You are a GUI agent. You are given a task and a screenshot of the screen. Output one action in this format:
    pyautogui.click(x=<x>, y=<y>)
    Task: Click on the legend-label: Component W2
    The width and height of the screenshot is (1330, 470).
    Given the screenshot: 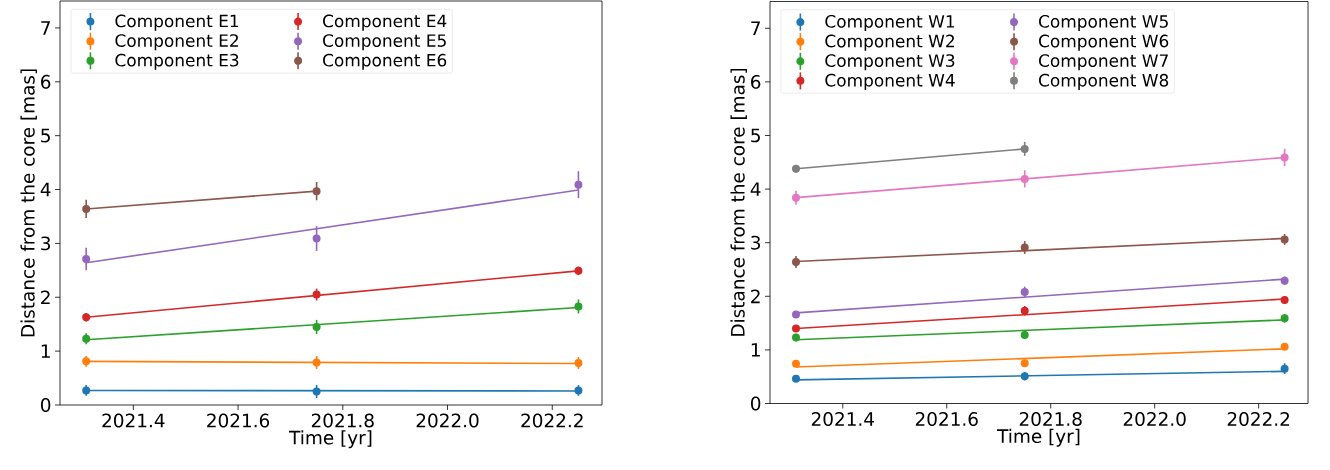 What is the action you would take?
    pyautogui.click(x=889, y=42)
    